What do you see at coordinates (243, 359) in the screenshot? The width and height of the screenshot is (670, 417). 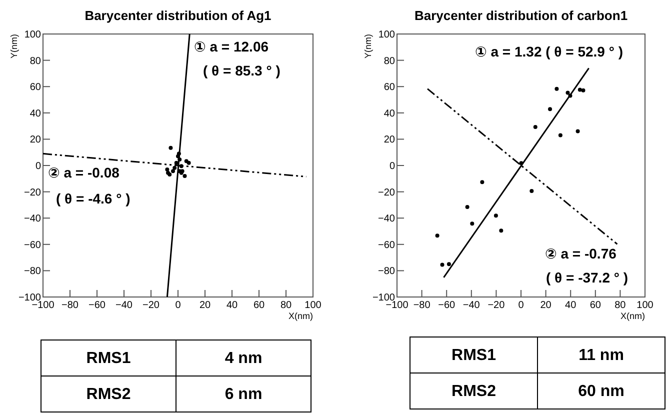 I see `text: 4 nm` at bounding box center [243, 359].